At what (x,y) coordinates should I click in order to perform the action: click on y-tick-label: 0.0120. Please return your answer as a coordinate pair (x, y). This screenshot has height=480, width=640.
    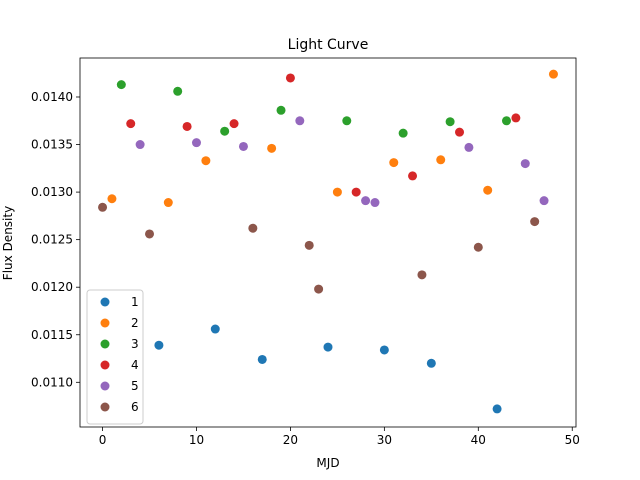
    Looking at the image, I should click on (52, 287).